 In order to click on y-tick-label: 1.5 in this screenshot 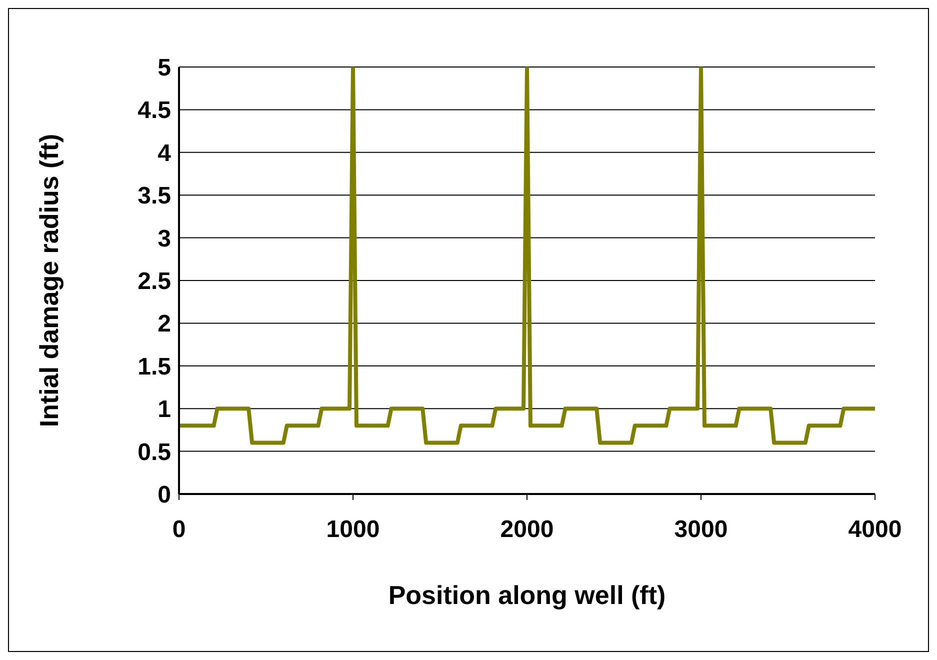, I will do `click(154, 366)`.